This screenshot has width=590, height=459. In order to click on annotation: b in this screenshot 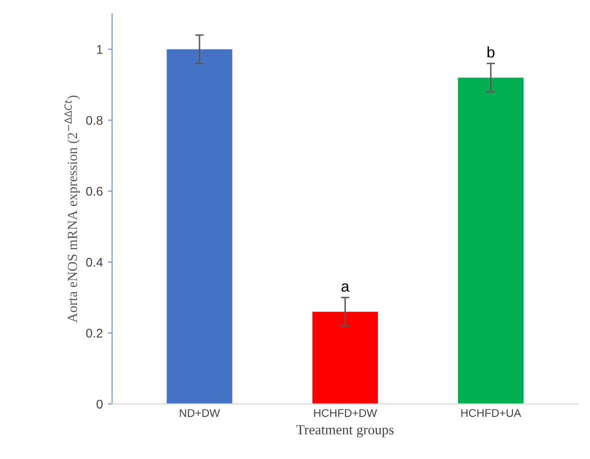, I will do `click(491, 52)`.